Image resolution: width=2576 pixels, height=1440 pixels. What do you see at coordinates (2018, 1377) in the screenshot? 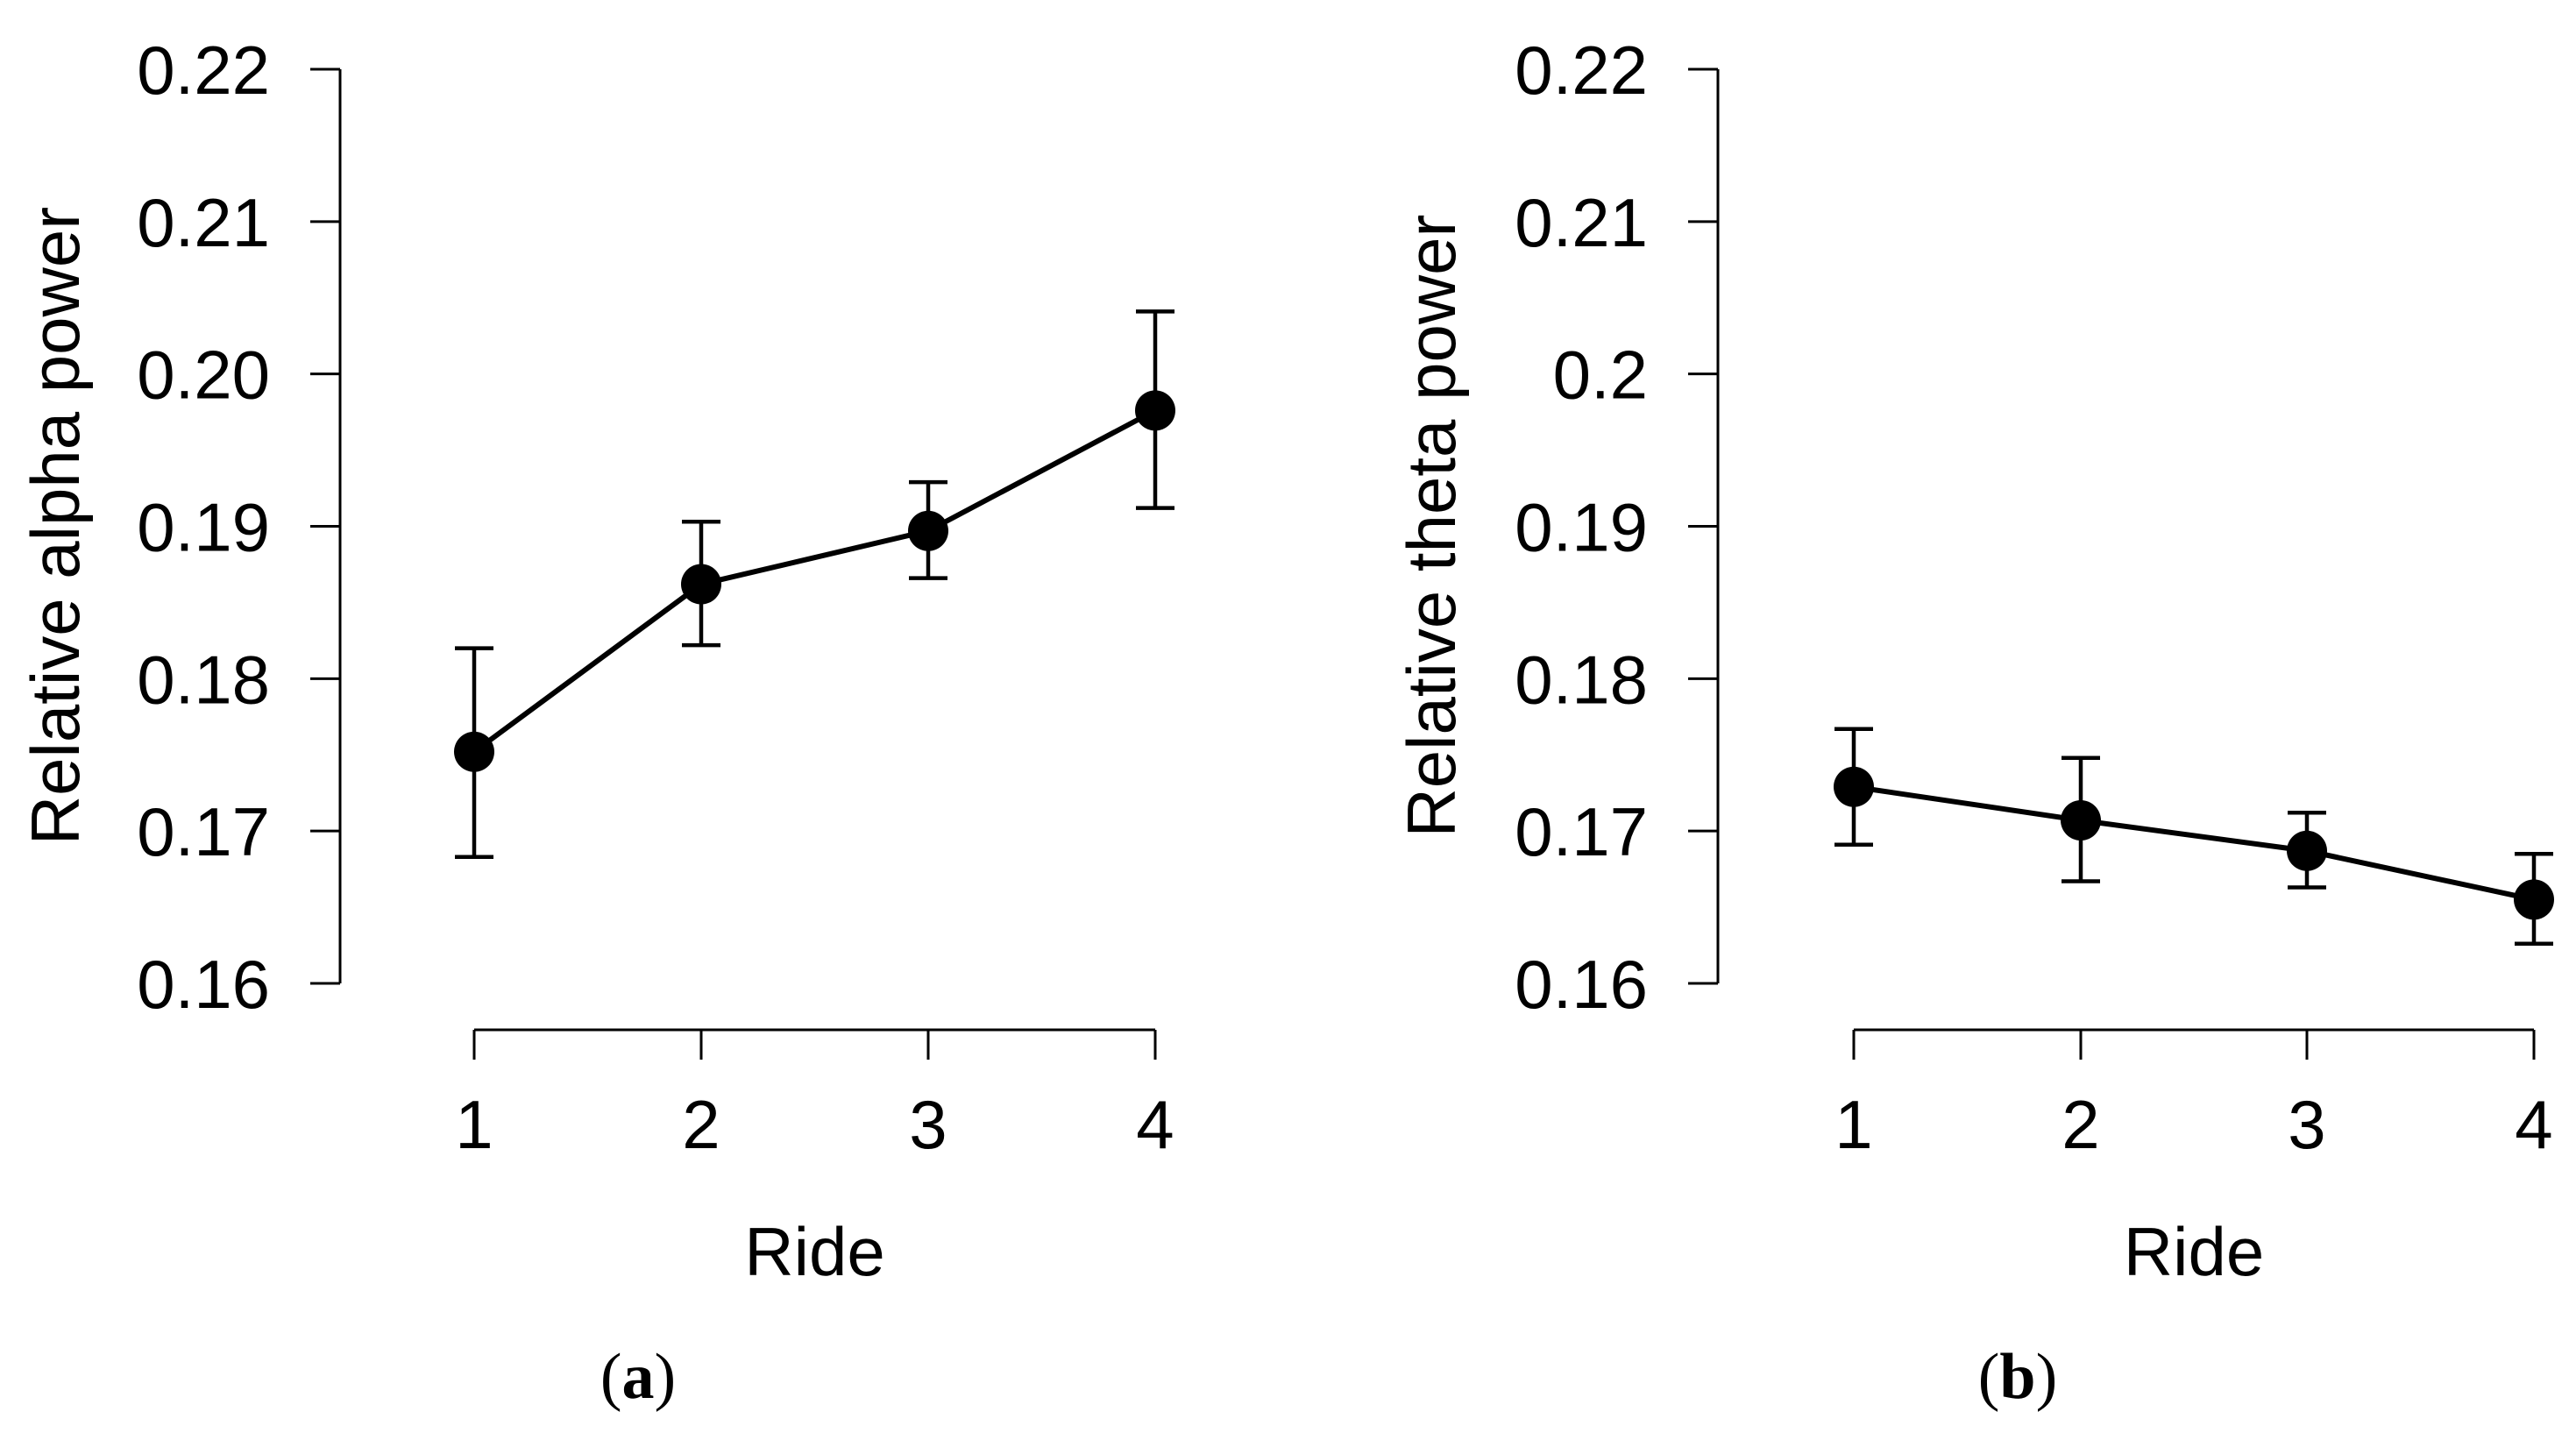
I see `panel-caption-b: (b)` at bounding box center [2018, 1377].